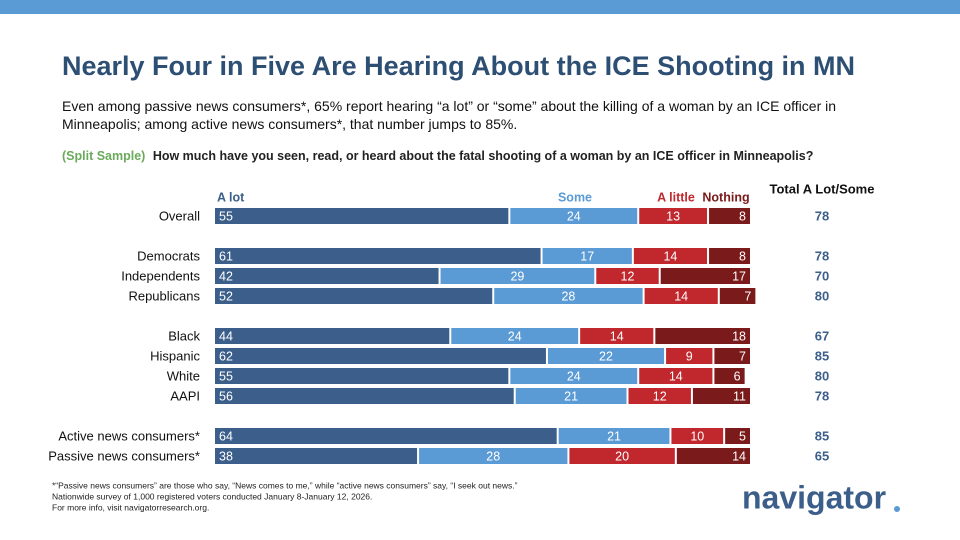  I want to click on data-label: 52, so click(226, 296).